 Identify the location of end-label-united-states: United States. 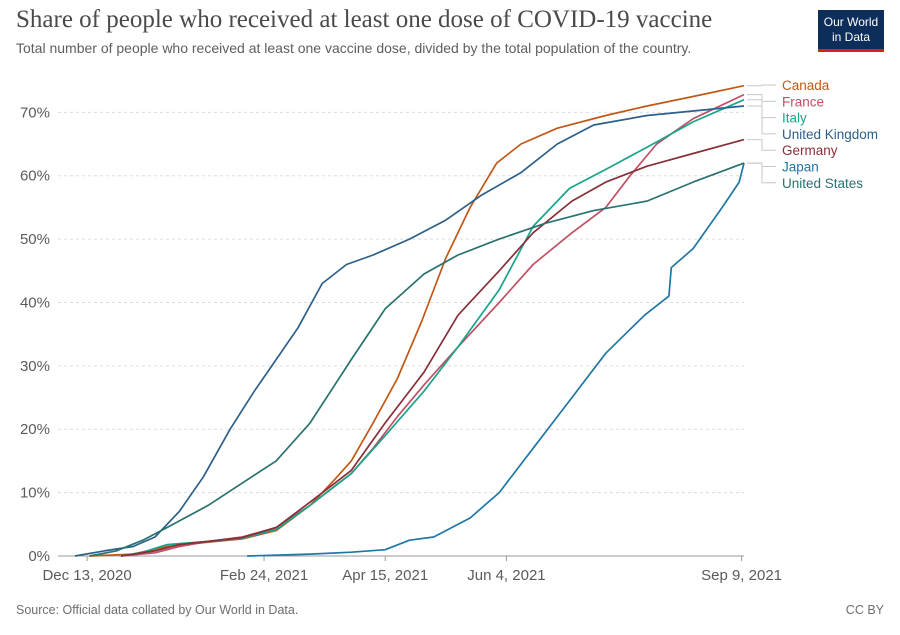
(822, 183).